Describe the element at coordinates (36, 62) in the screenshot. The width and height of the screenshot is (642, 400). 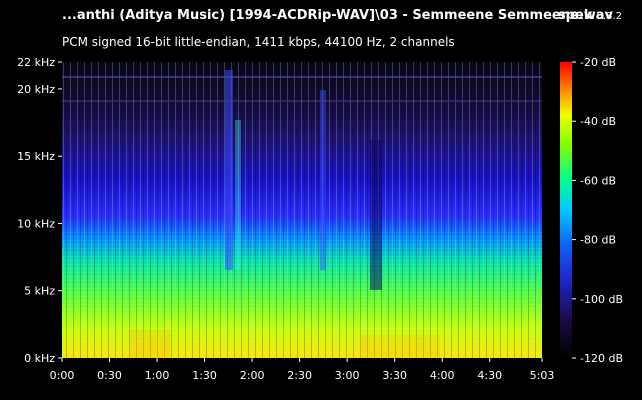
I see `y-tick-label: 22 kHz` at that location.